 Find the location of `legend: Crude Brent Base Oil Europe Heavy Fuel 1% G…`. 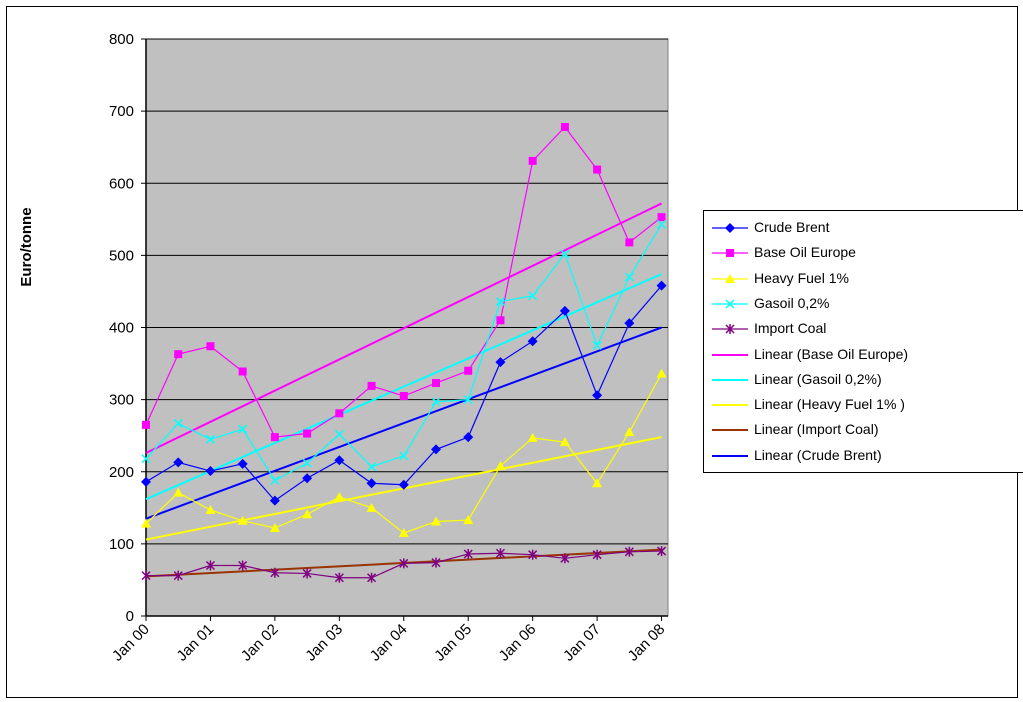

legend: Crude Brent Base Oil Europe Heavy Fuel 1% G… is located at coordinates (863, 341).